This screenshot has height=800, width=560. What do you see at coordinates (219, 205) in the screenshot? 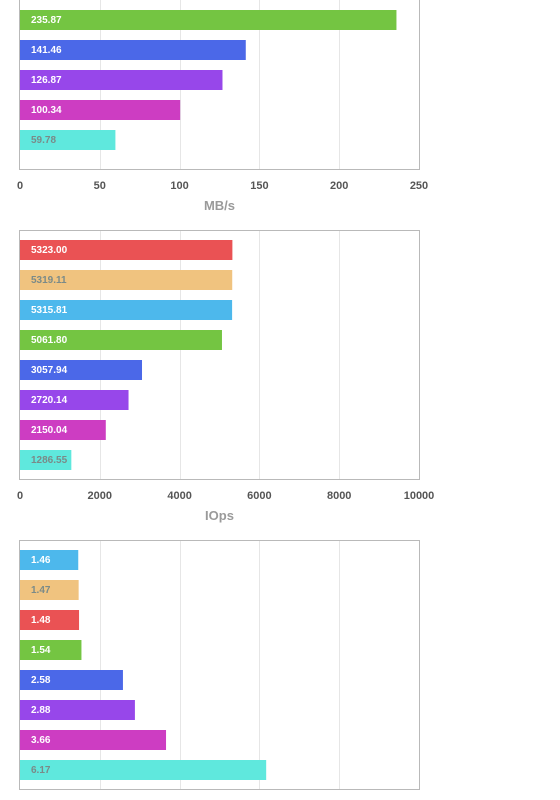
I see `x-axis-title: MB/s` at bounding box center [219, 205].